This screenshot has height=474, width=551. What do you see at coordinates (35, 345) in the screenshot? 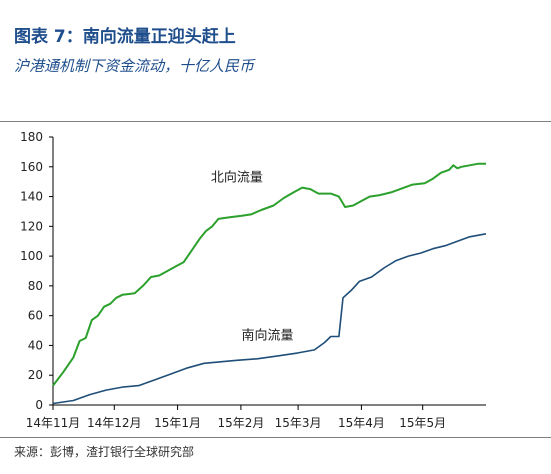
I see `y-tick-label: 40` at bounding box center [35, 345].